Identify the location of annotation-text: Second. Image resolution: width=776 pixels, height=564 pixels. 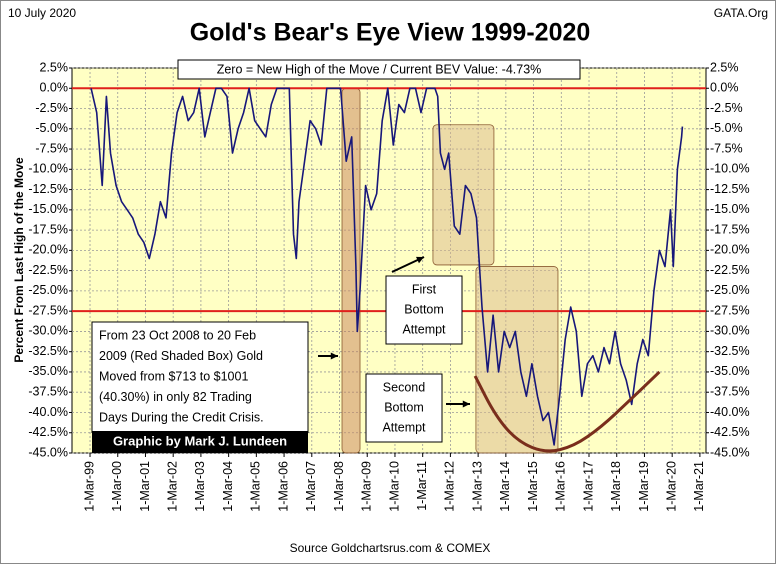
(404, 387).